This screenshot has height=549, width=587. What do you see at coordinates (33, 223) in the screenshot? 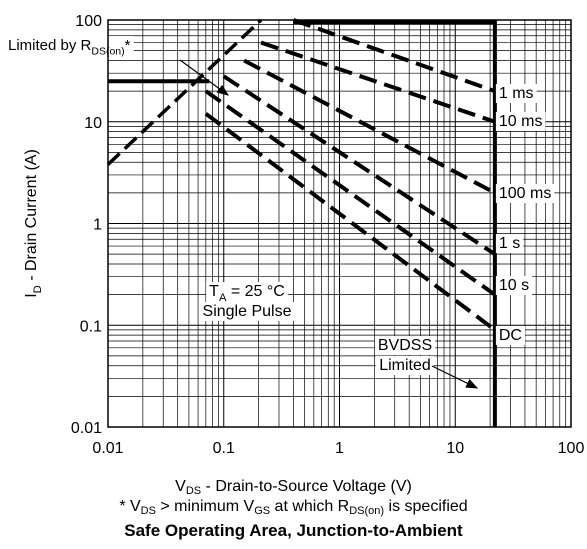
I see `y-axis-label: ID - Drain Current (A)` at bounding box center [33, 223].